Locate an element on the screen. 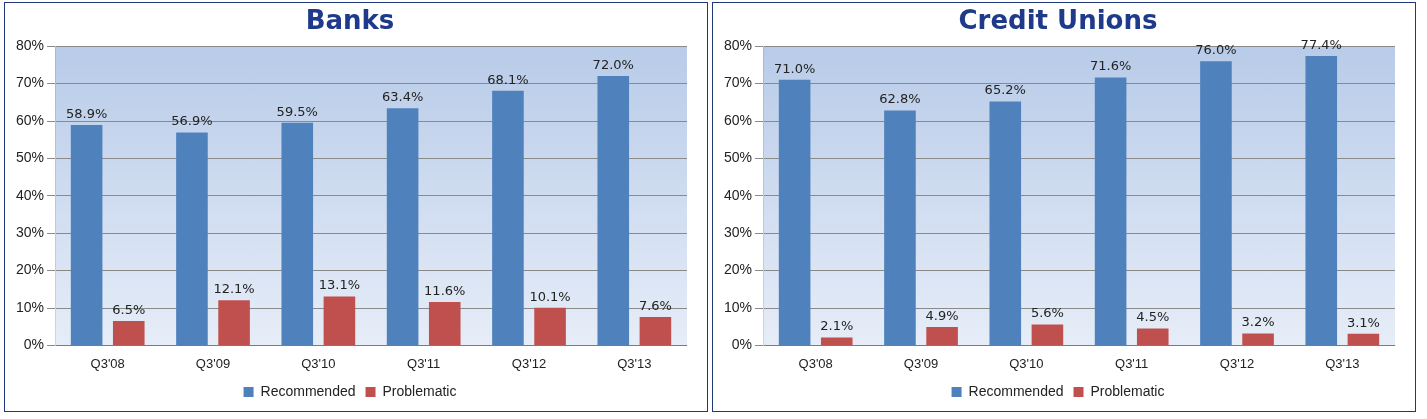  data-label: 4.9% is located at coordinates (942, 315).